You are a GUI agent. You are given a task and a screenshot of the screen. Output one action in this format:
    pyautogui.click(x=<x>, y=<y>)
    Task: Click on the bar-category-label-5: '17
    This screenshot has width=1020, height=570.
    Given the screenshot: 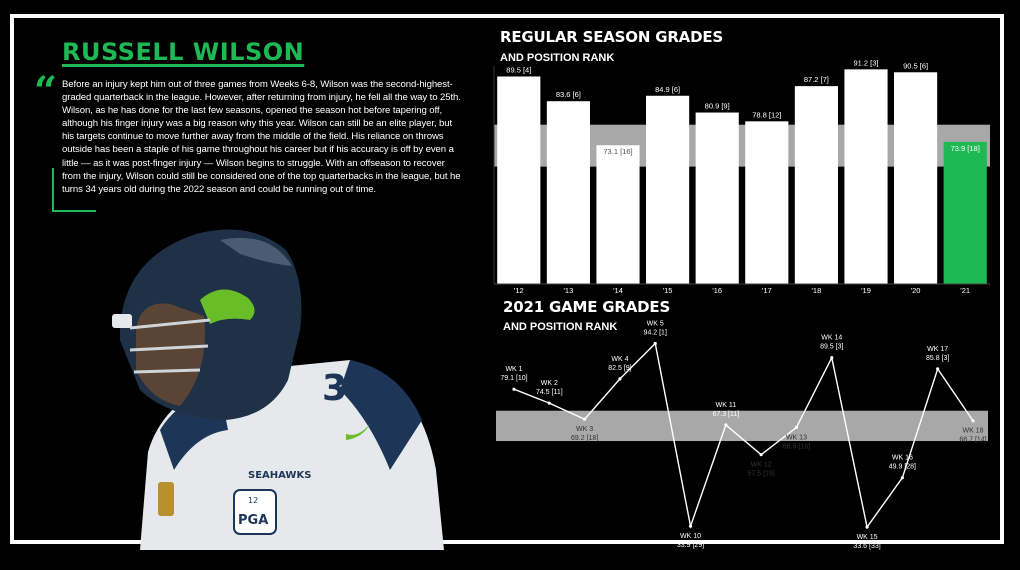 What is the action you would take?
    pyautogui.click(x=767, y=290)
    